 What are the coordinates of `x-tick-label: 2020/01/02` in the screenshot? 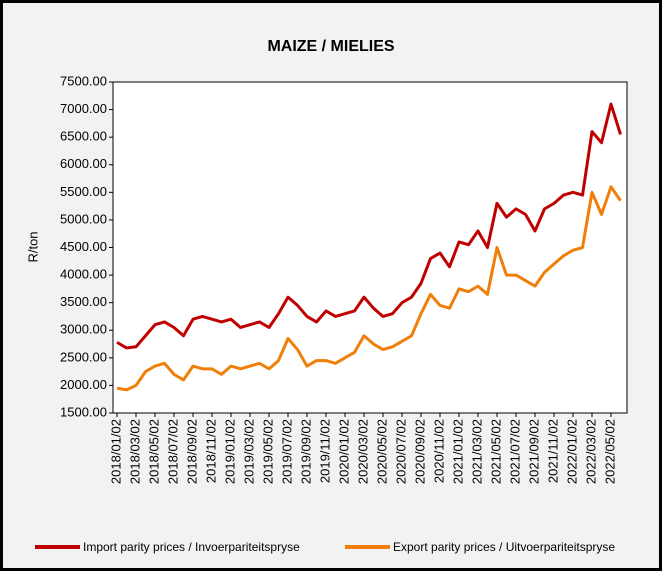 It's located at (343, 451).